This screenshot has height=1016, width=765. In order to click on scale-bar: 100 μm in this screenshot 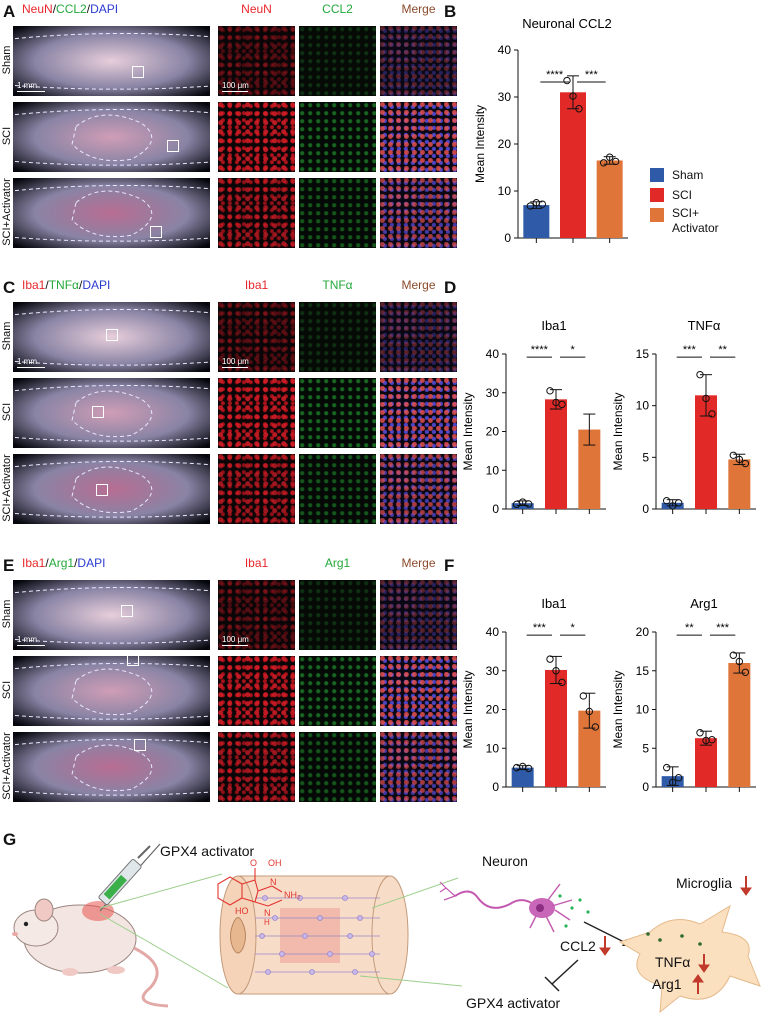, I will do `click(235, 86)`.